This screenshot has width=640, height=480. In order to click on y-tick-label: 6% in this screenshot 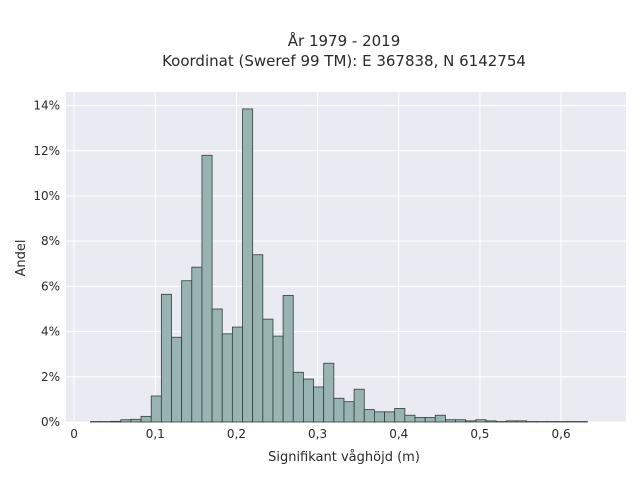, I will do `click(50, 286)`.